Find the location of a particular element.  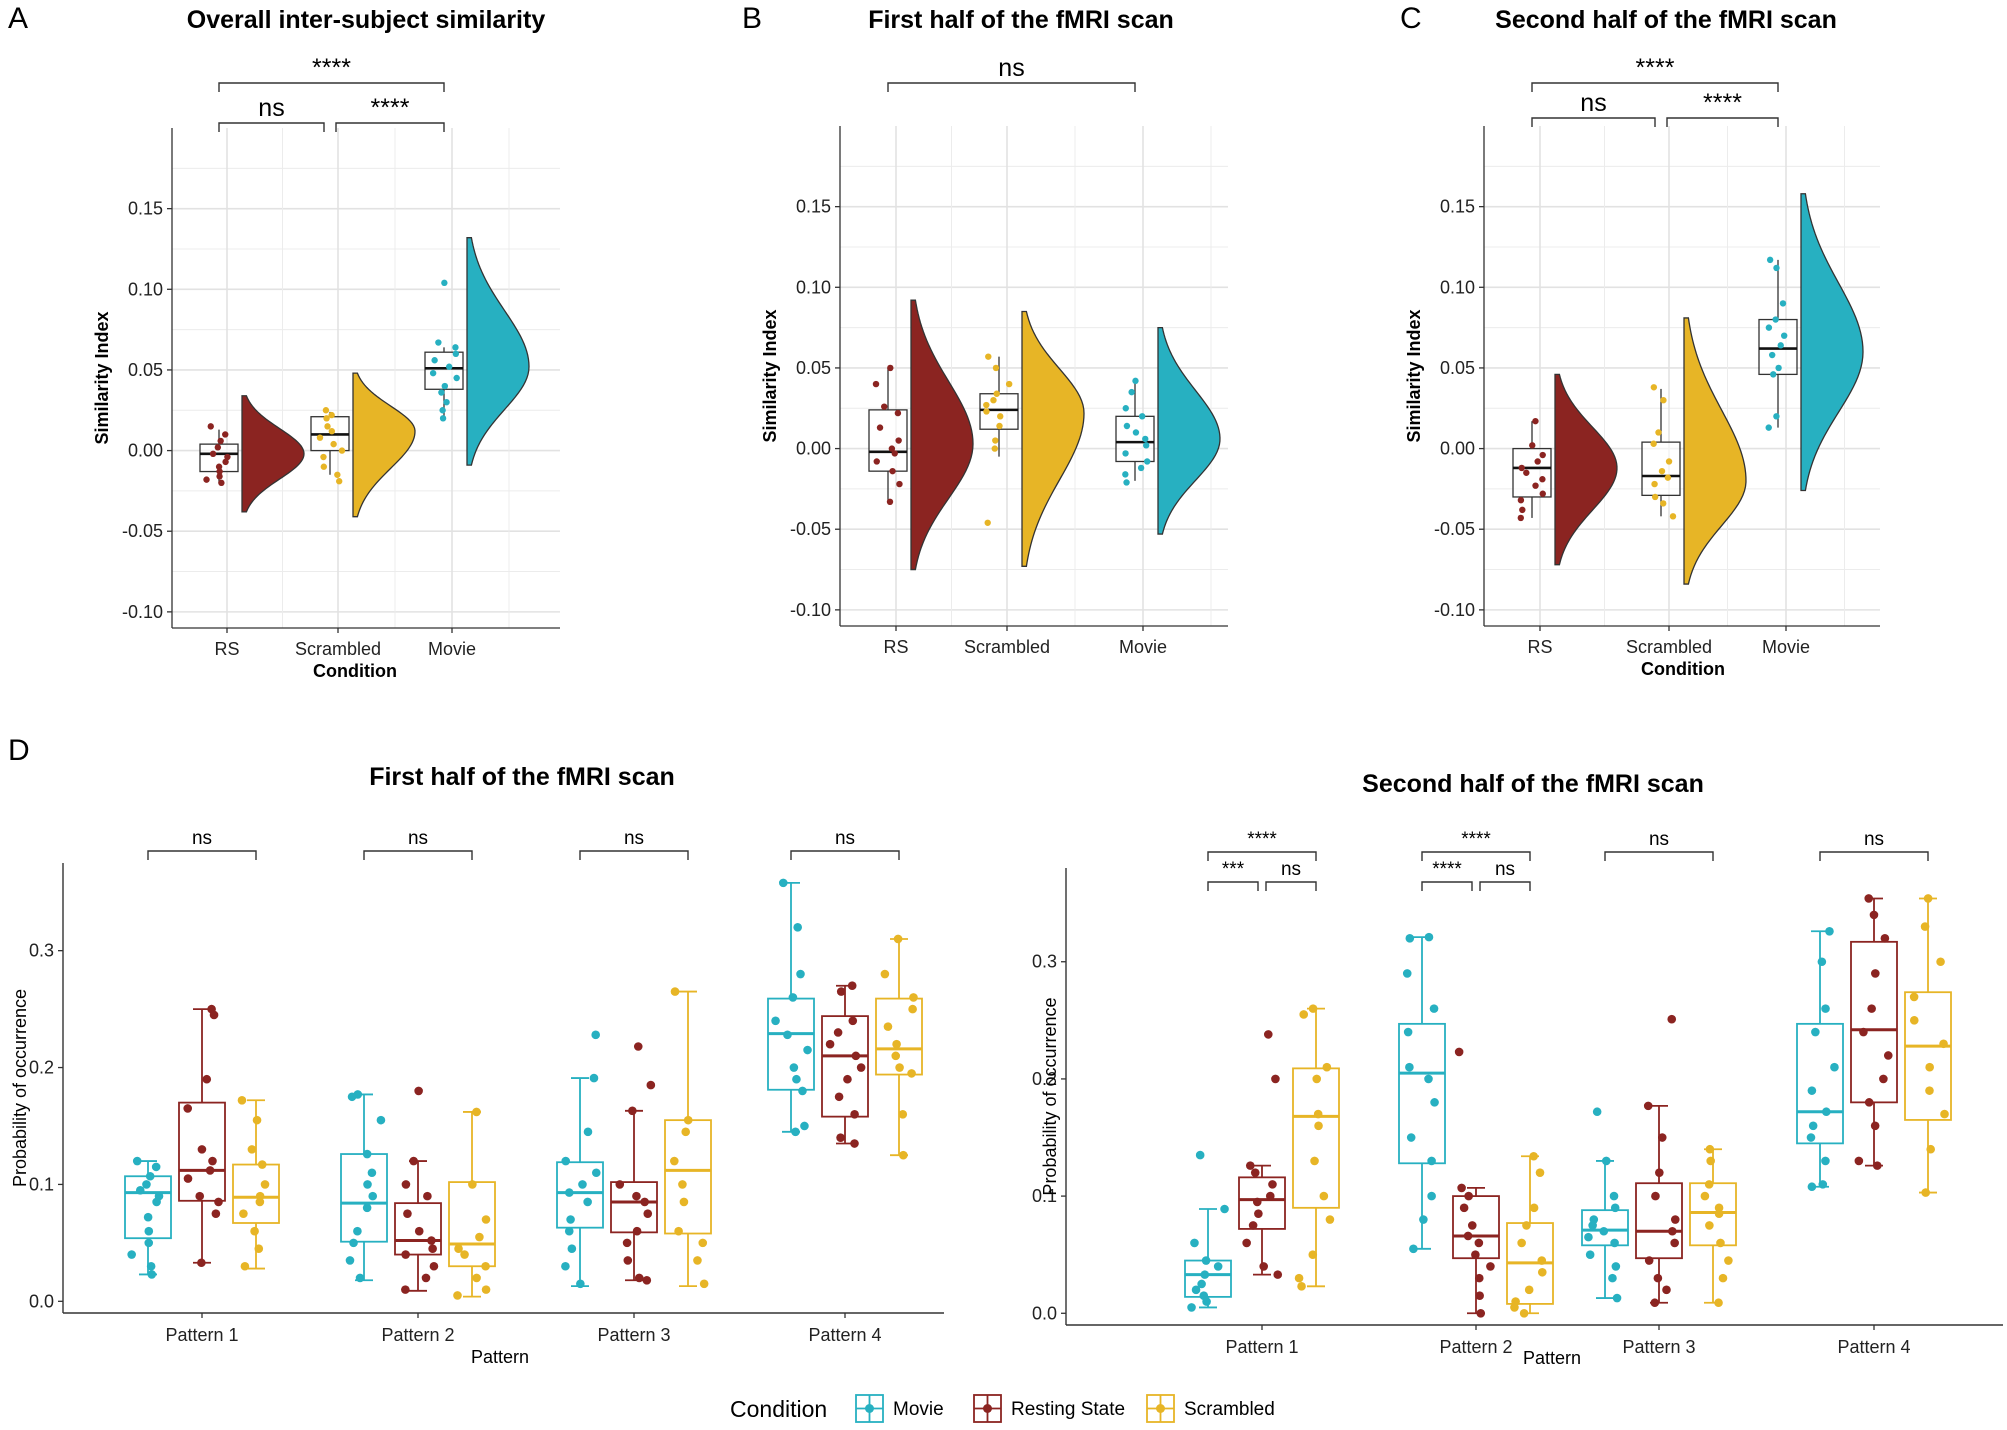

significance-label: **** is located at coordinates (1655, 68).